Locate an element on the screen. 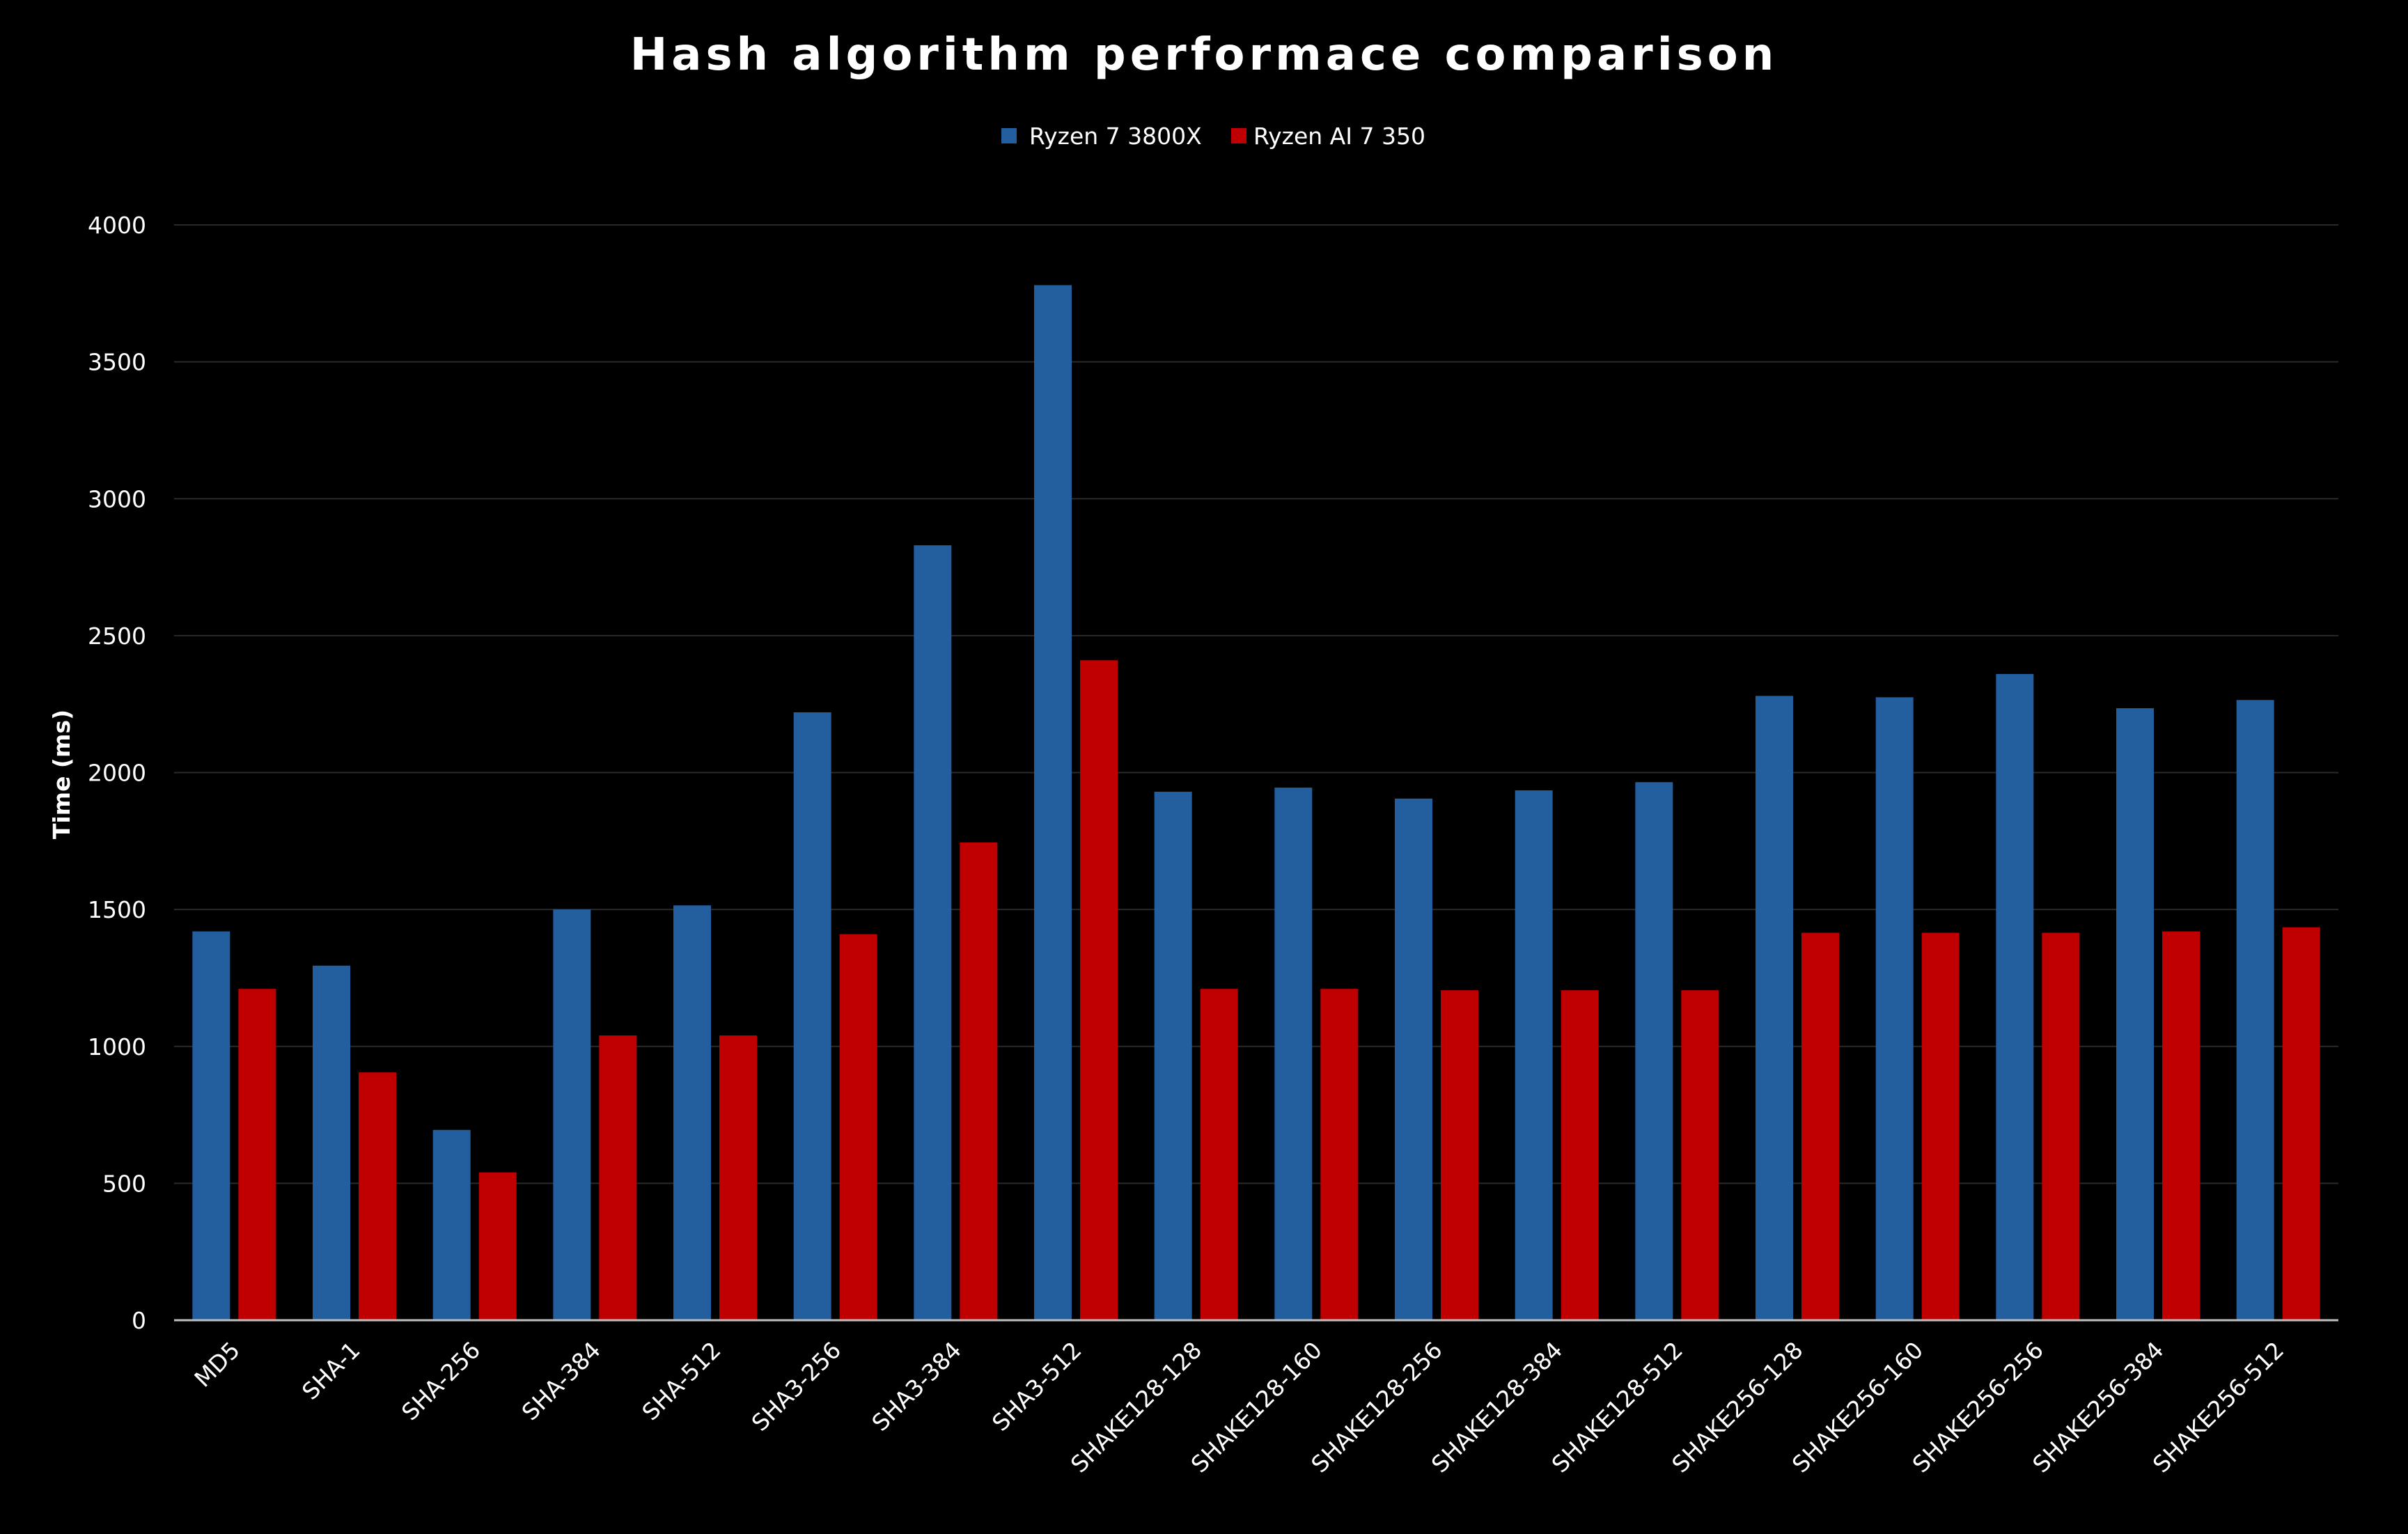  y-tick-label: 2500 is located at coordinates (117, 636).